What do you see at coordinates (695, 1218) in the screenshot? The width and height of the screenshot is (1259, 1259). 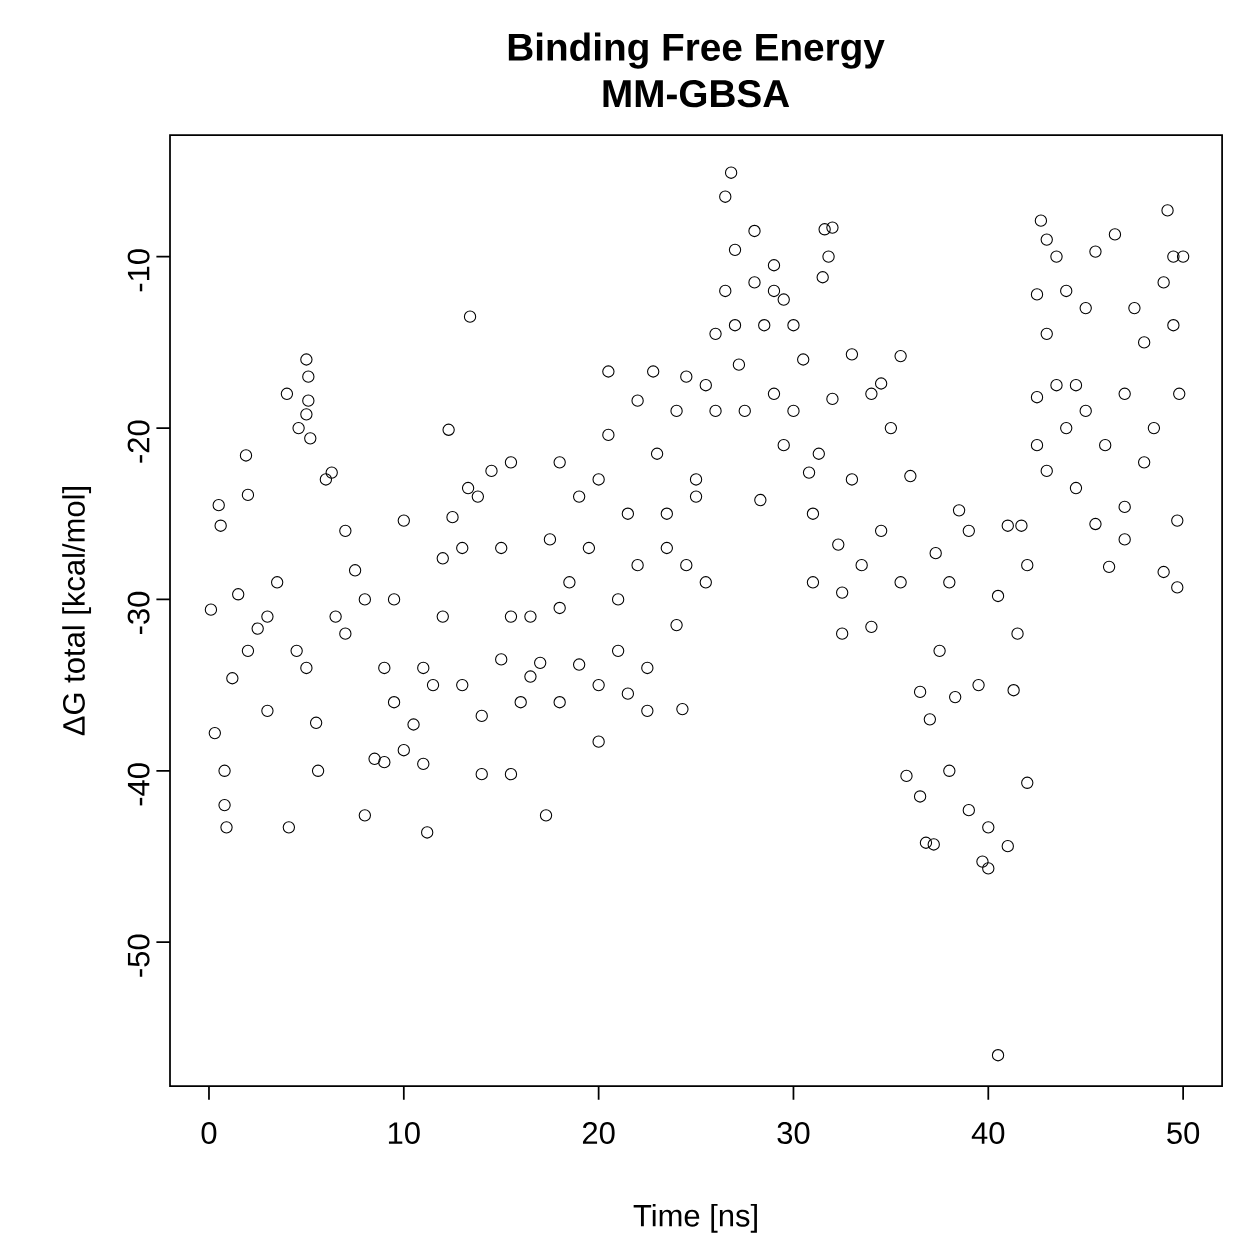 I see `x-axis-title: Time [ns]` at bounding box center [695, 1218].